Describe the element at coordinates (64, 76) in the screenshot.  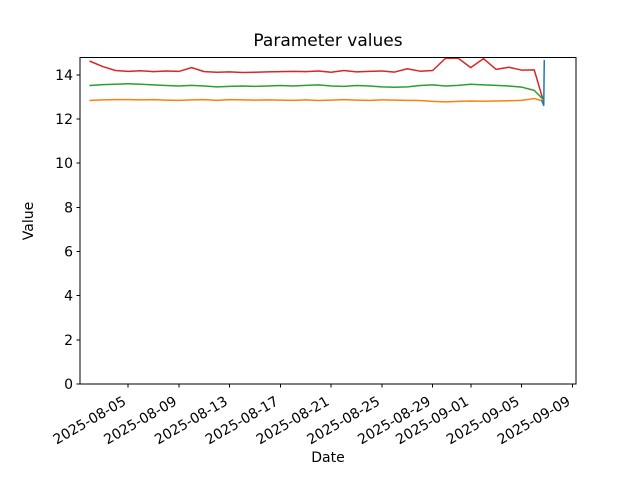
I see `y-tick-label: 14` at that location.